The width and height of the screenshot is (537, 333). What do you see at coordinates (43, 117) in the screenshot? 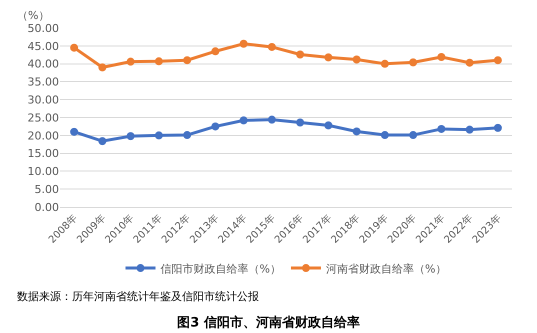
I see `y-tick-label: 25.00` at bounding box center [43, 117].